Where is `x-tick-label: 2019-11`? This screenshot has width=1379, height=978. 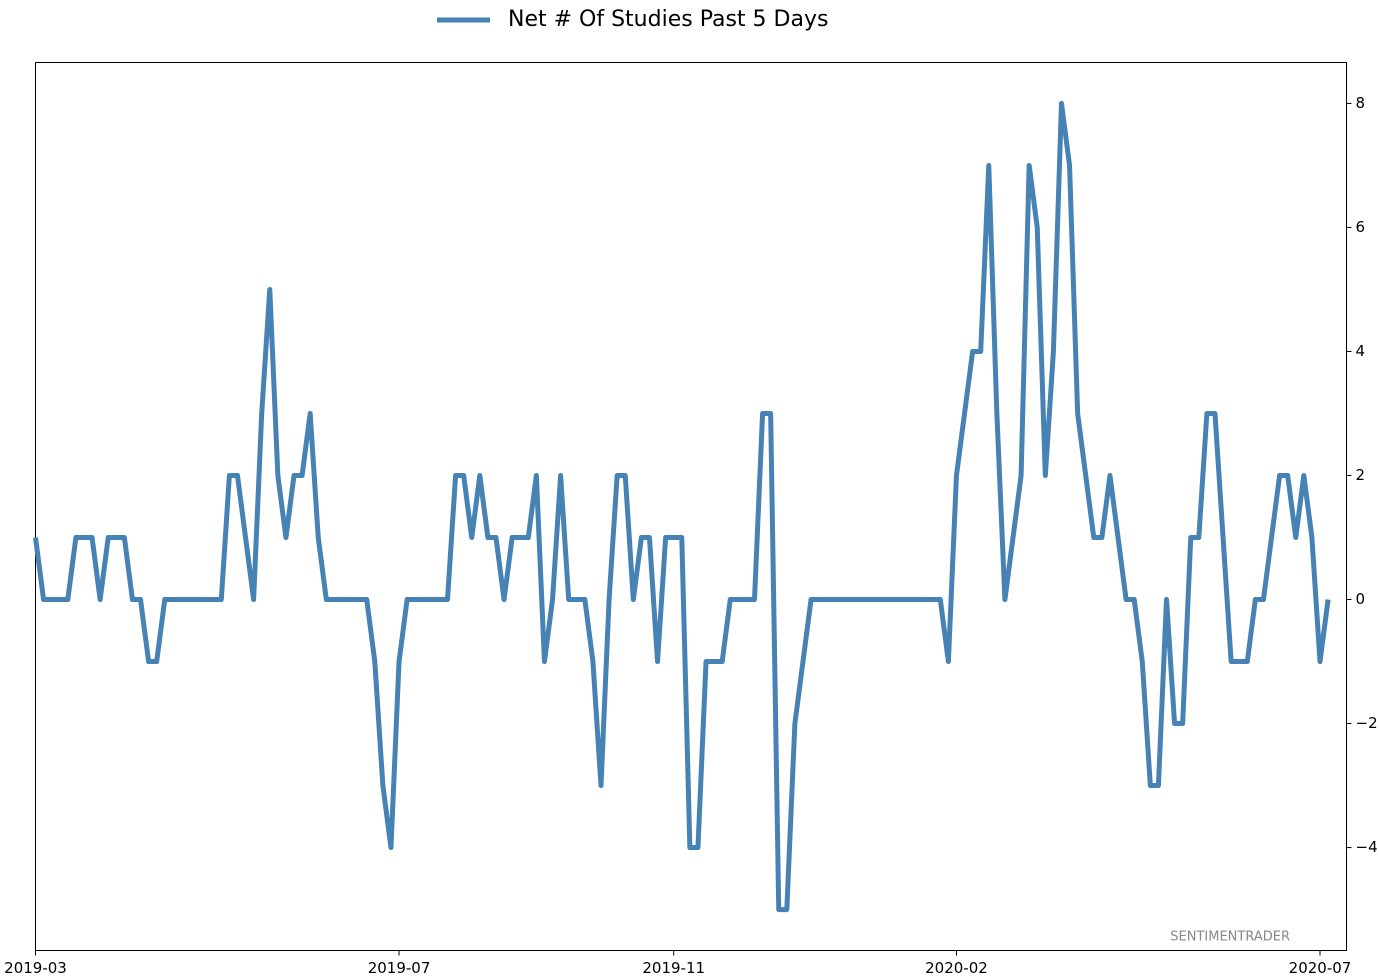 x-tick-label: 2019-11 is located at coordinates (673, 968).